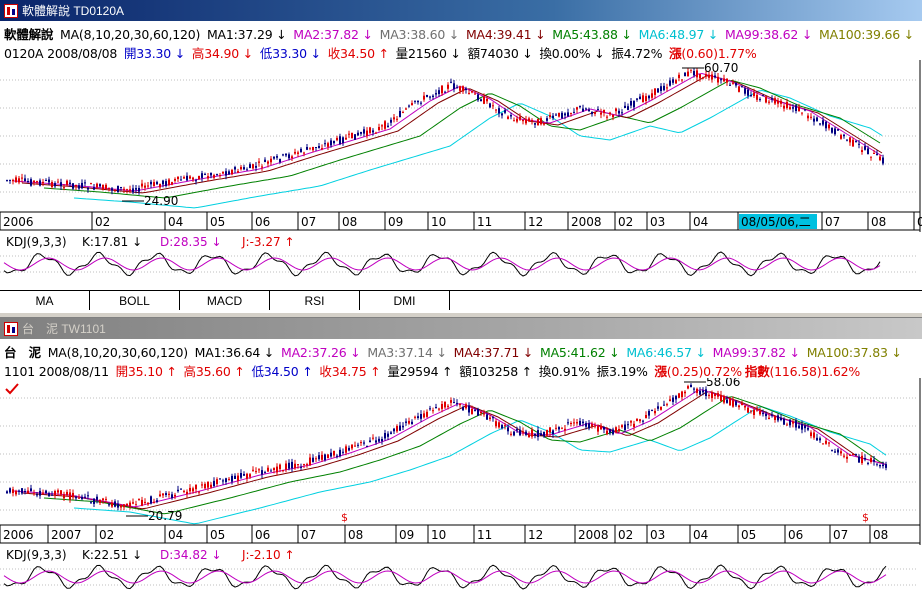 The image size is (922, 605). What do you see at coordinates (438, 222) in the screenshot?
I see `x-tick-label: 10` at bounding box center [438, 222].